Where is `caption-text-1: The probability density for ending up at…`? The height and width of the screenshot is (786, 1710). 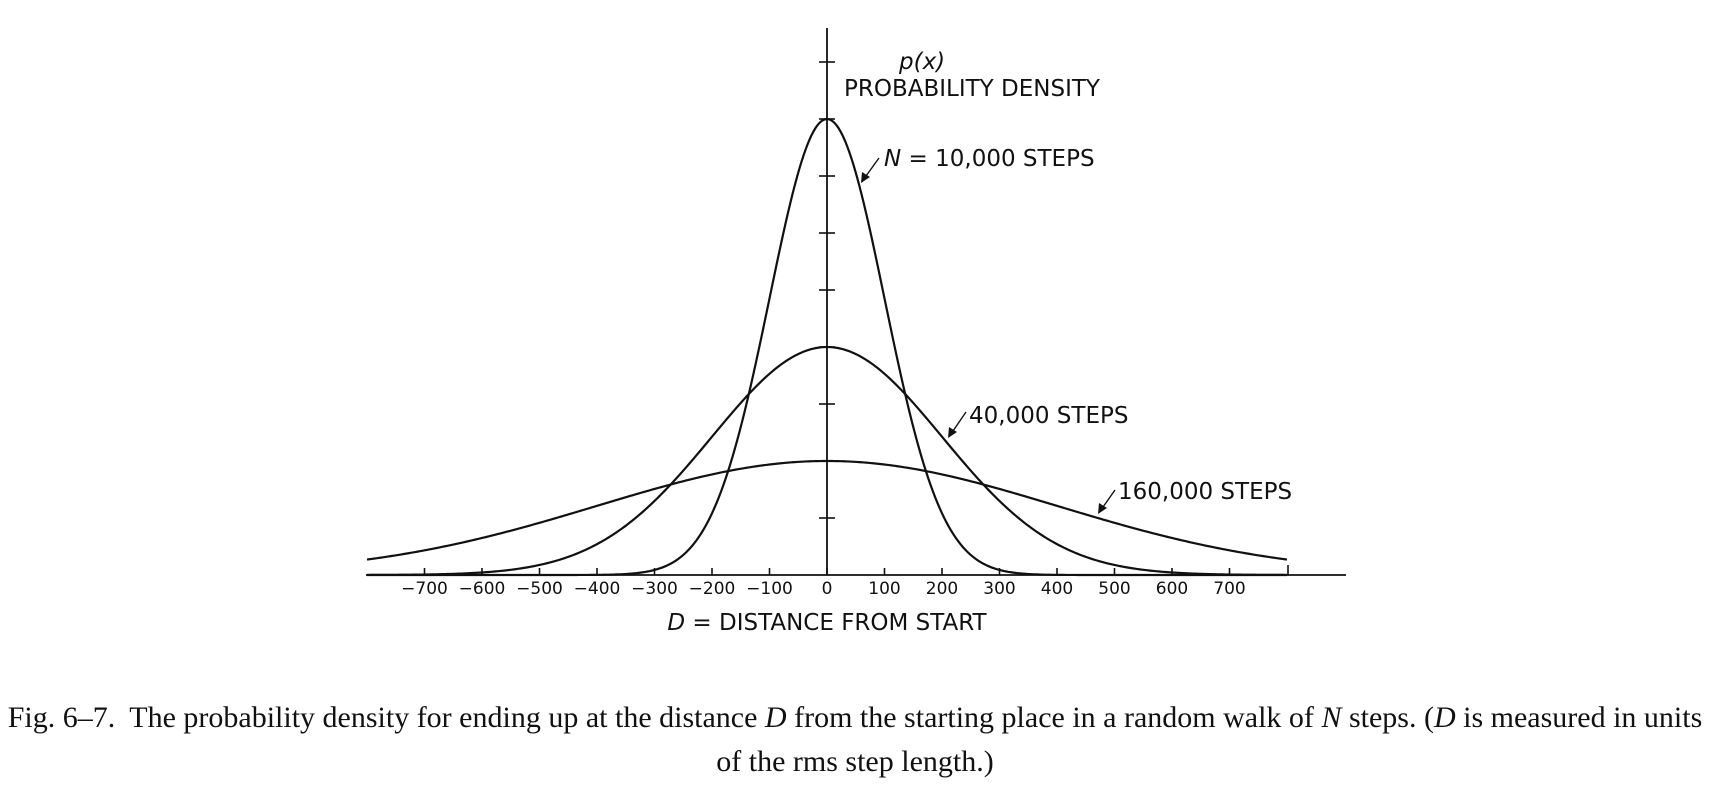 caption-text-1: The probability density for ending up at… is located at coordinates (447, 717).